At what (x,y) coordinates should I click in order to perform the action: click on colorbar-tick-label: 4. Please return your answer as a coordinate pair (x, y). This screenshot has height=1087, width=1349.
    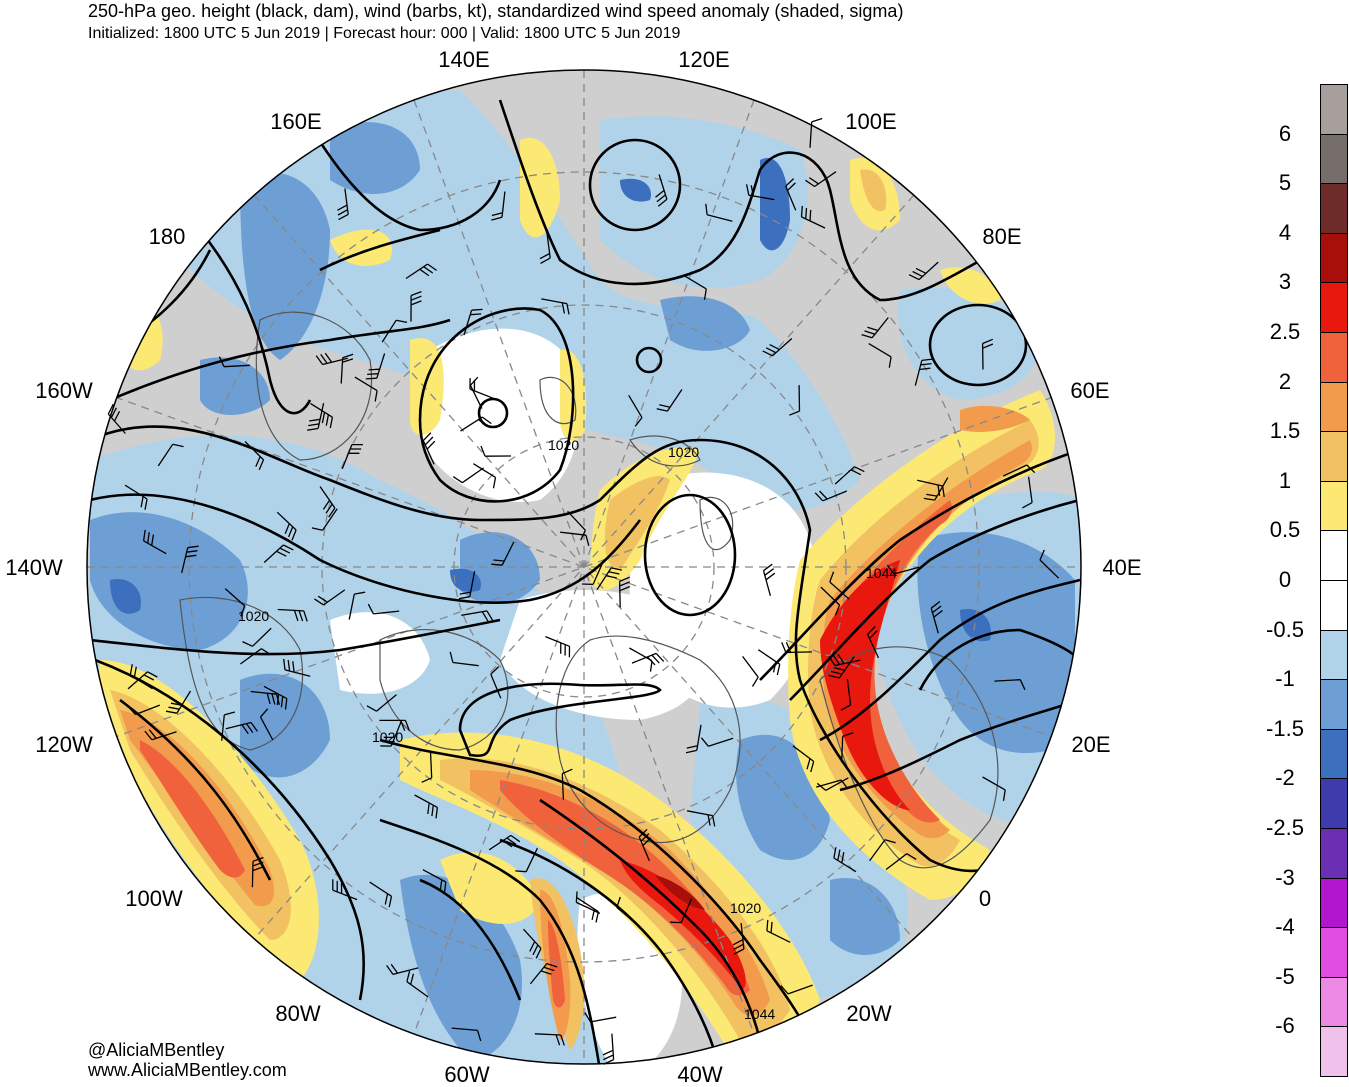
    Looking at the image, I should click on (1285, 232).